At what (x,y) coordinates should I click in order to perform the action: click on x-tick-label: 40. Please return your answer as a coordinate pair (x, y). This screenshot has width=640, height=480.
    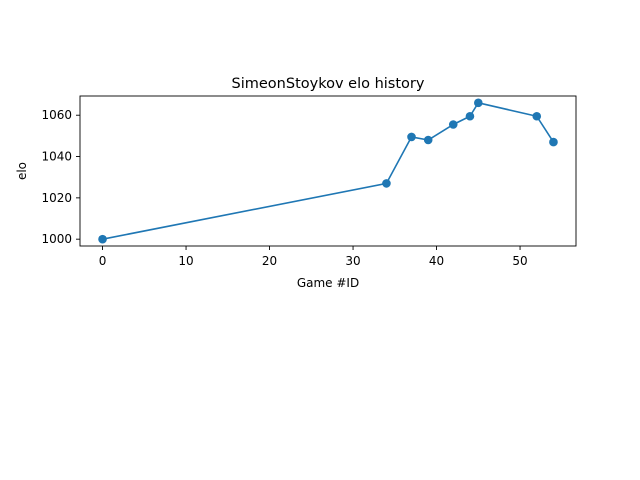
    Looking at the image, I should click on (436, 261).